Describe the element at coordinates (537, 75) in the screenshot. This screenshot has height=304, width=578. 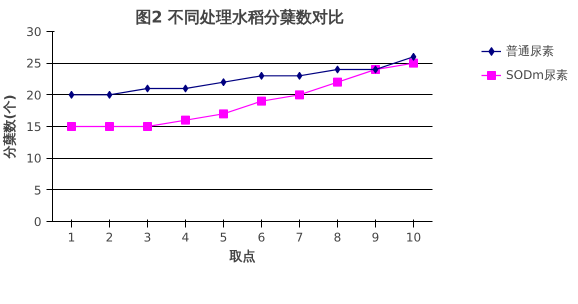
I see `legend-label: SODm尿素` at that location.